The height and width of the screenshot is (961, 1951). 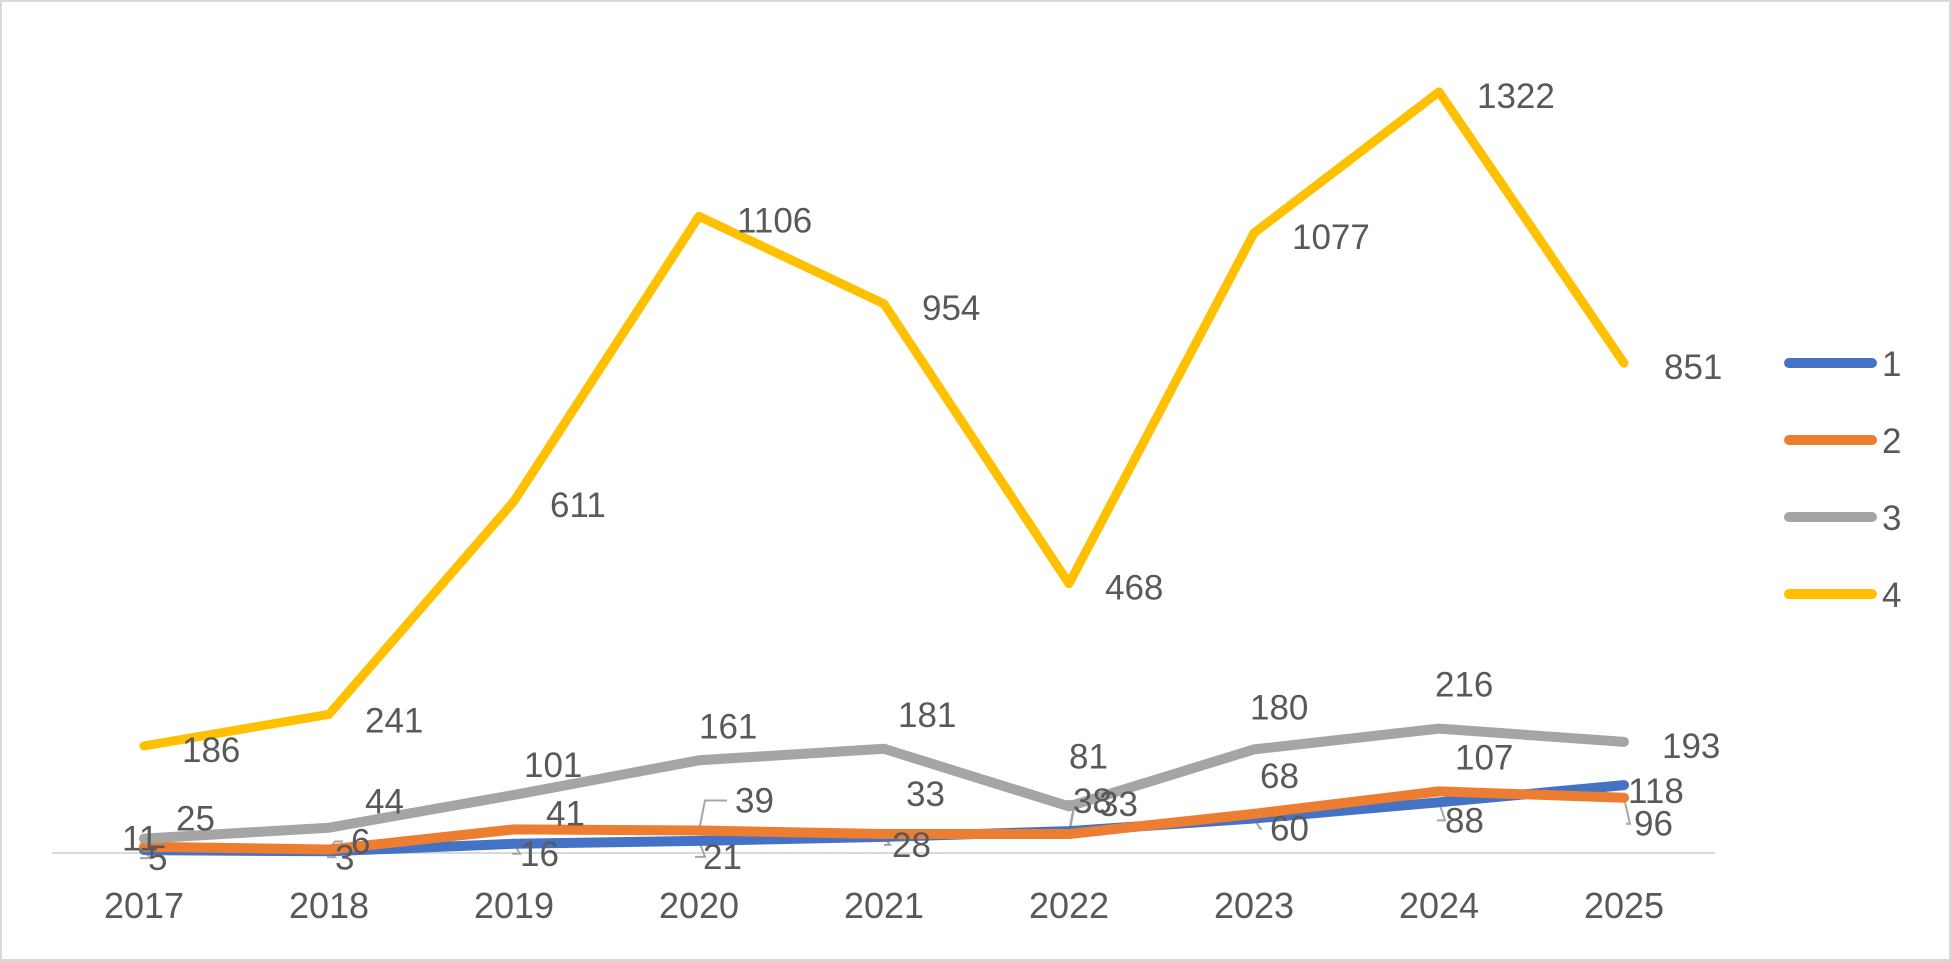 I want to click on x-tick-label: 2023, so click(x=1254, y=905).